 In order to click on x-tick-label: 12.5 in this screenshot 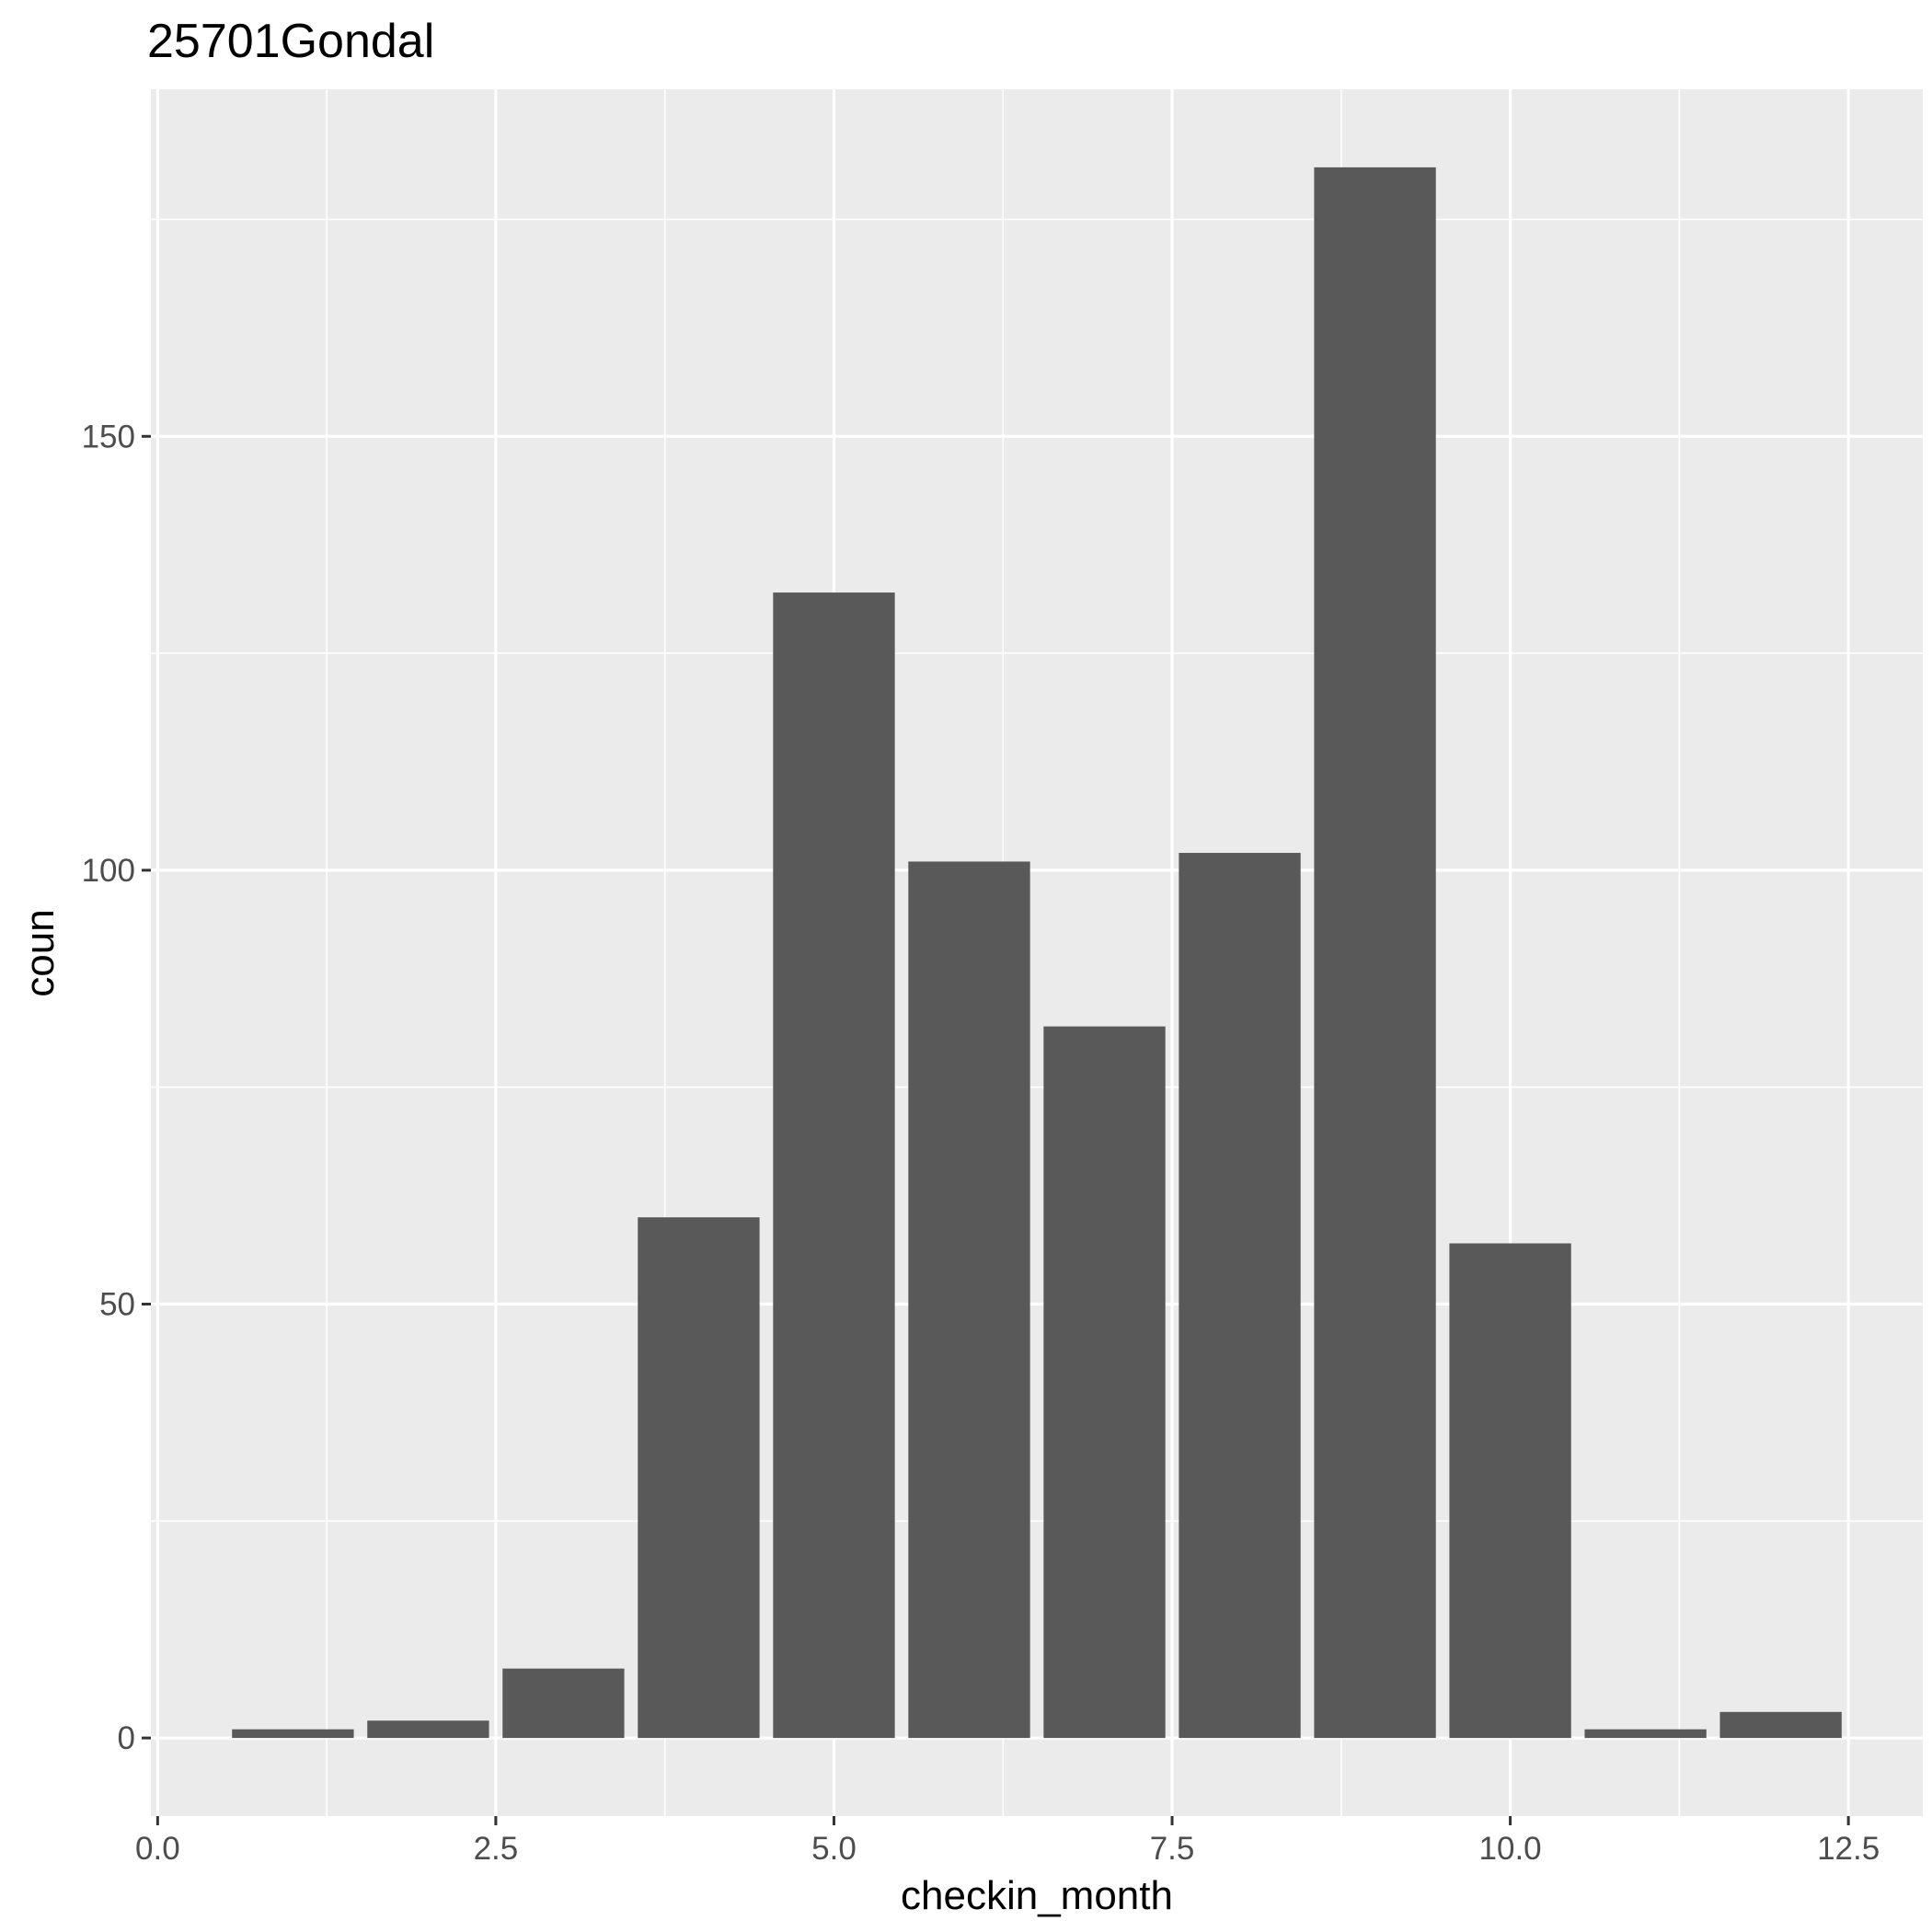, I will do `click(1848, 1849)`.